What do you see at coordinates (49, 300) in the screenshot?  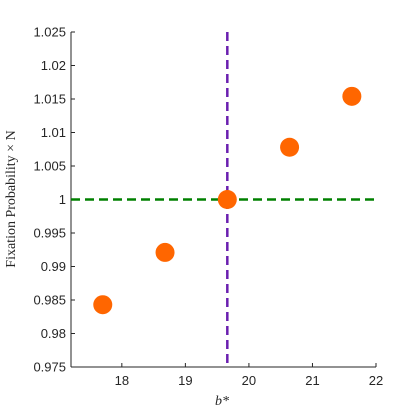 I see `y-tick-label: 0.985` at bounding box center [49, 300].